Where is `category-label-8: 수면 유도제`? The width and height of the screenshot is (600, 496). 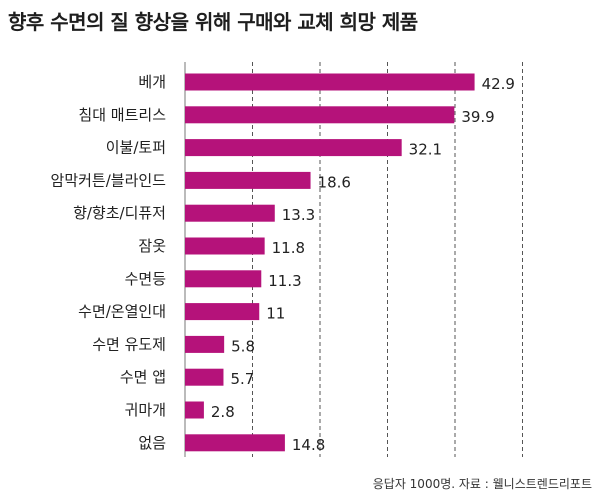 category-label-8: 수면 유도제 is located at coordinates (129, 344).